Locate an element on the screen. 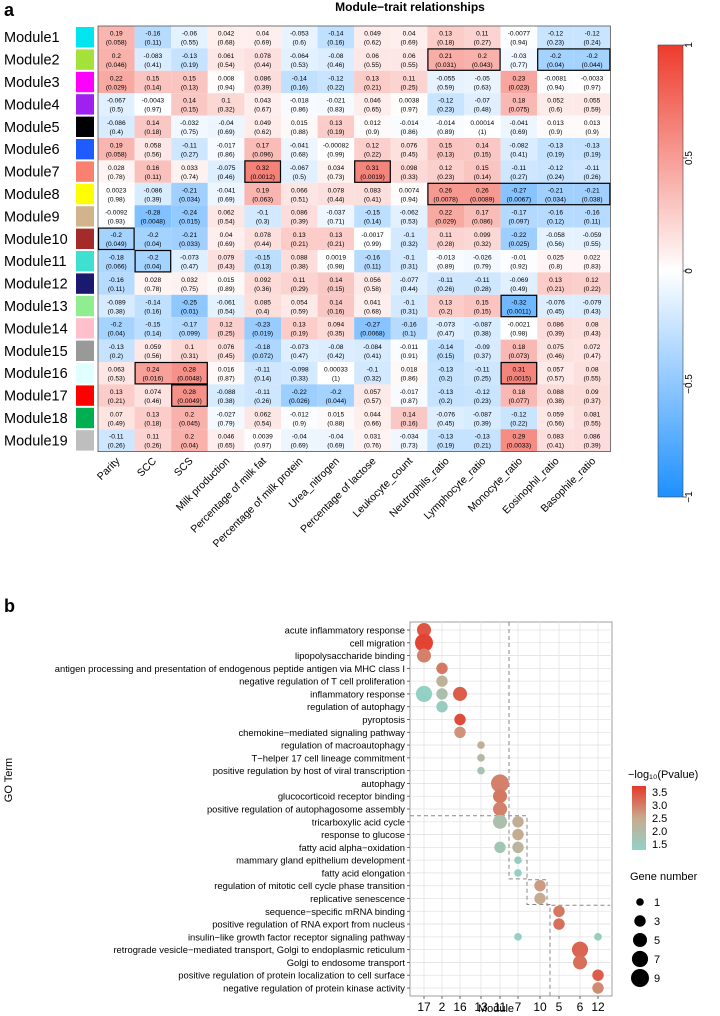  cell-correlation: 0.16 is located at coordinates (152, 168).